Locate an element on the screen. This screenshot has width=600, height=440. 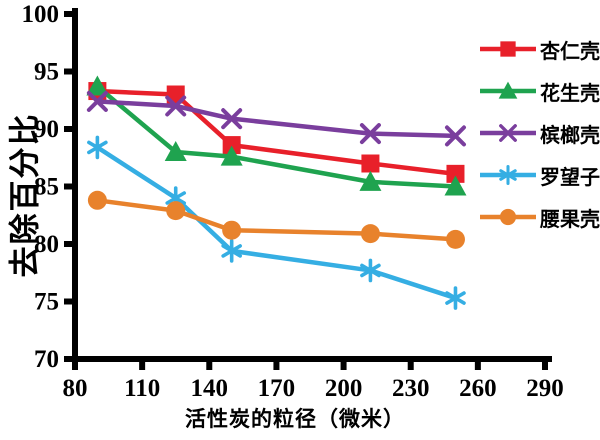
x-tick-label: 230 is located at coordinates (411, 388).